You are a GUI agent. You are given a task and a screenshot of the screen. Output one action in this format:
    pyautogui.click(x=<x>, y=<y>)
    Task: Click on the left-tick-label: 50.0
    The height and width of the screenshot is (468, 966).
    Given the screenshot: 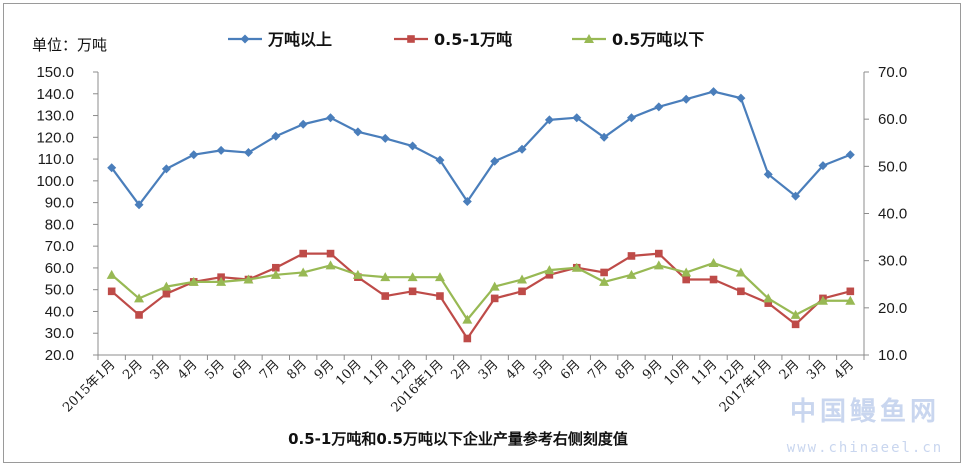 What is the action you would take?
    pyautogui.click(x=59, y=290)
    